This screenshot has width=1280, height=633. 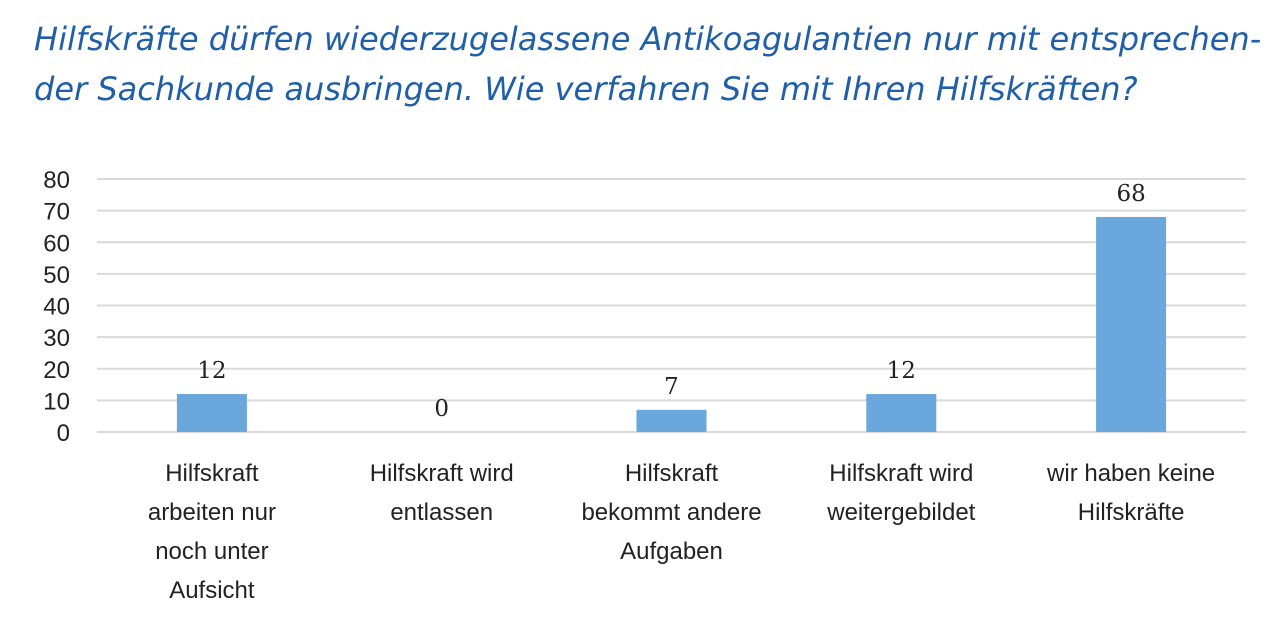 I want to click on category-label-4-line-1: Hilfskraft wird, so click(x=901, y=473).